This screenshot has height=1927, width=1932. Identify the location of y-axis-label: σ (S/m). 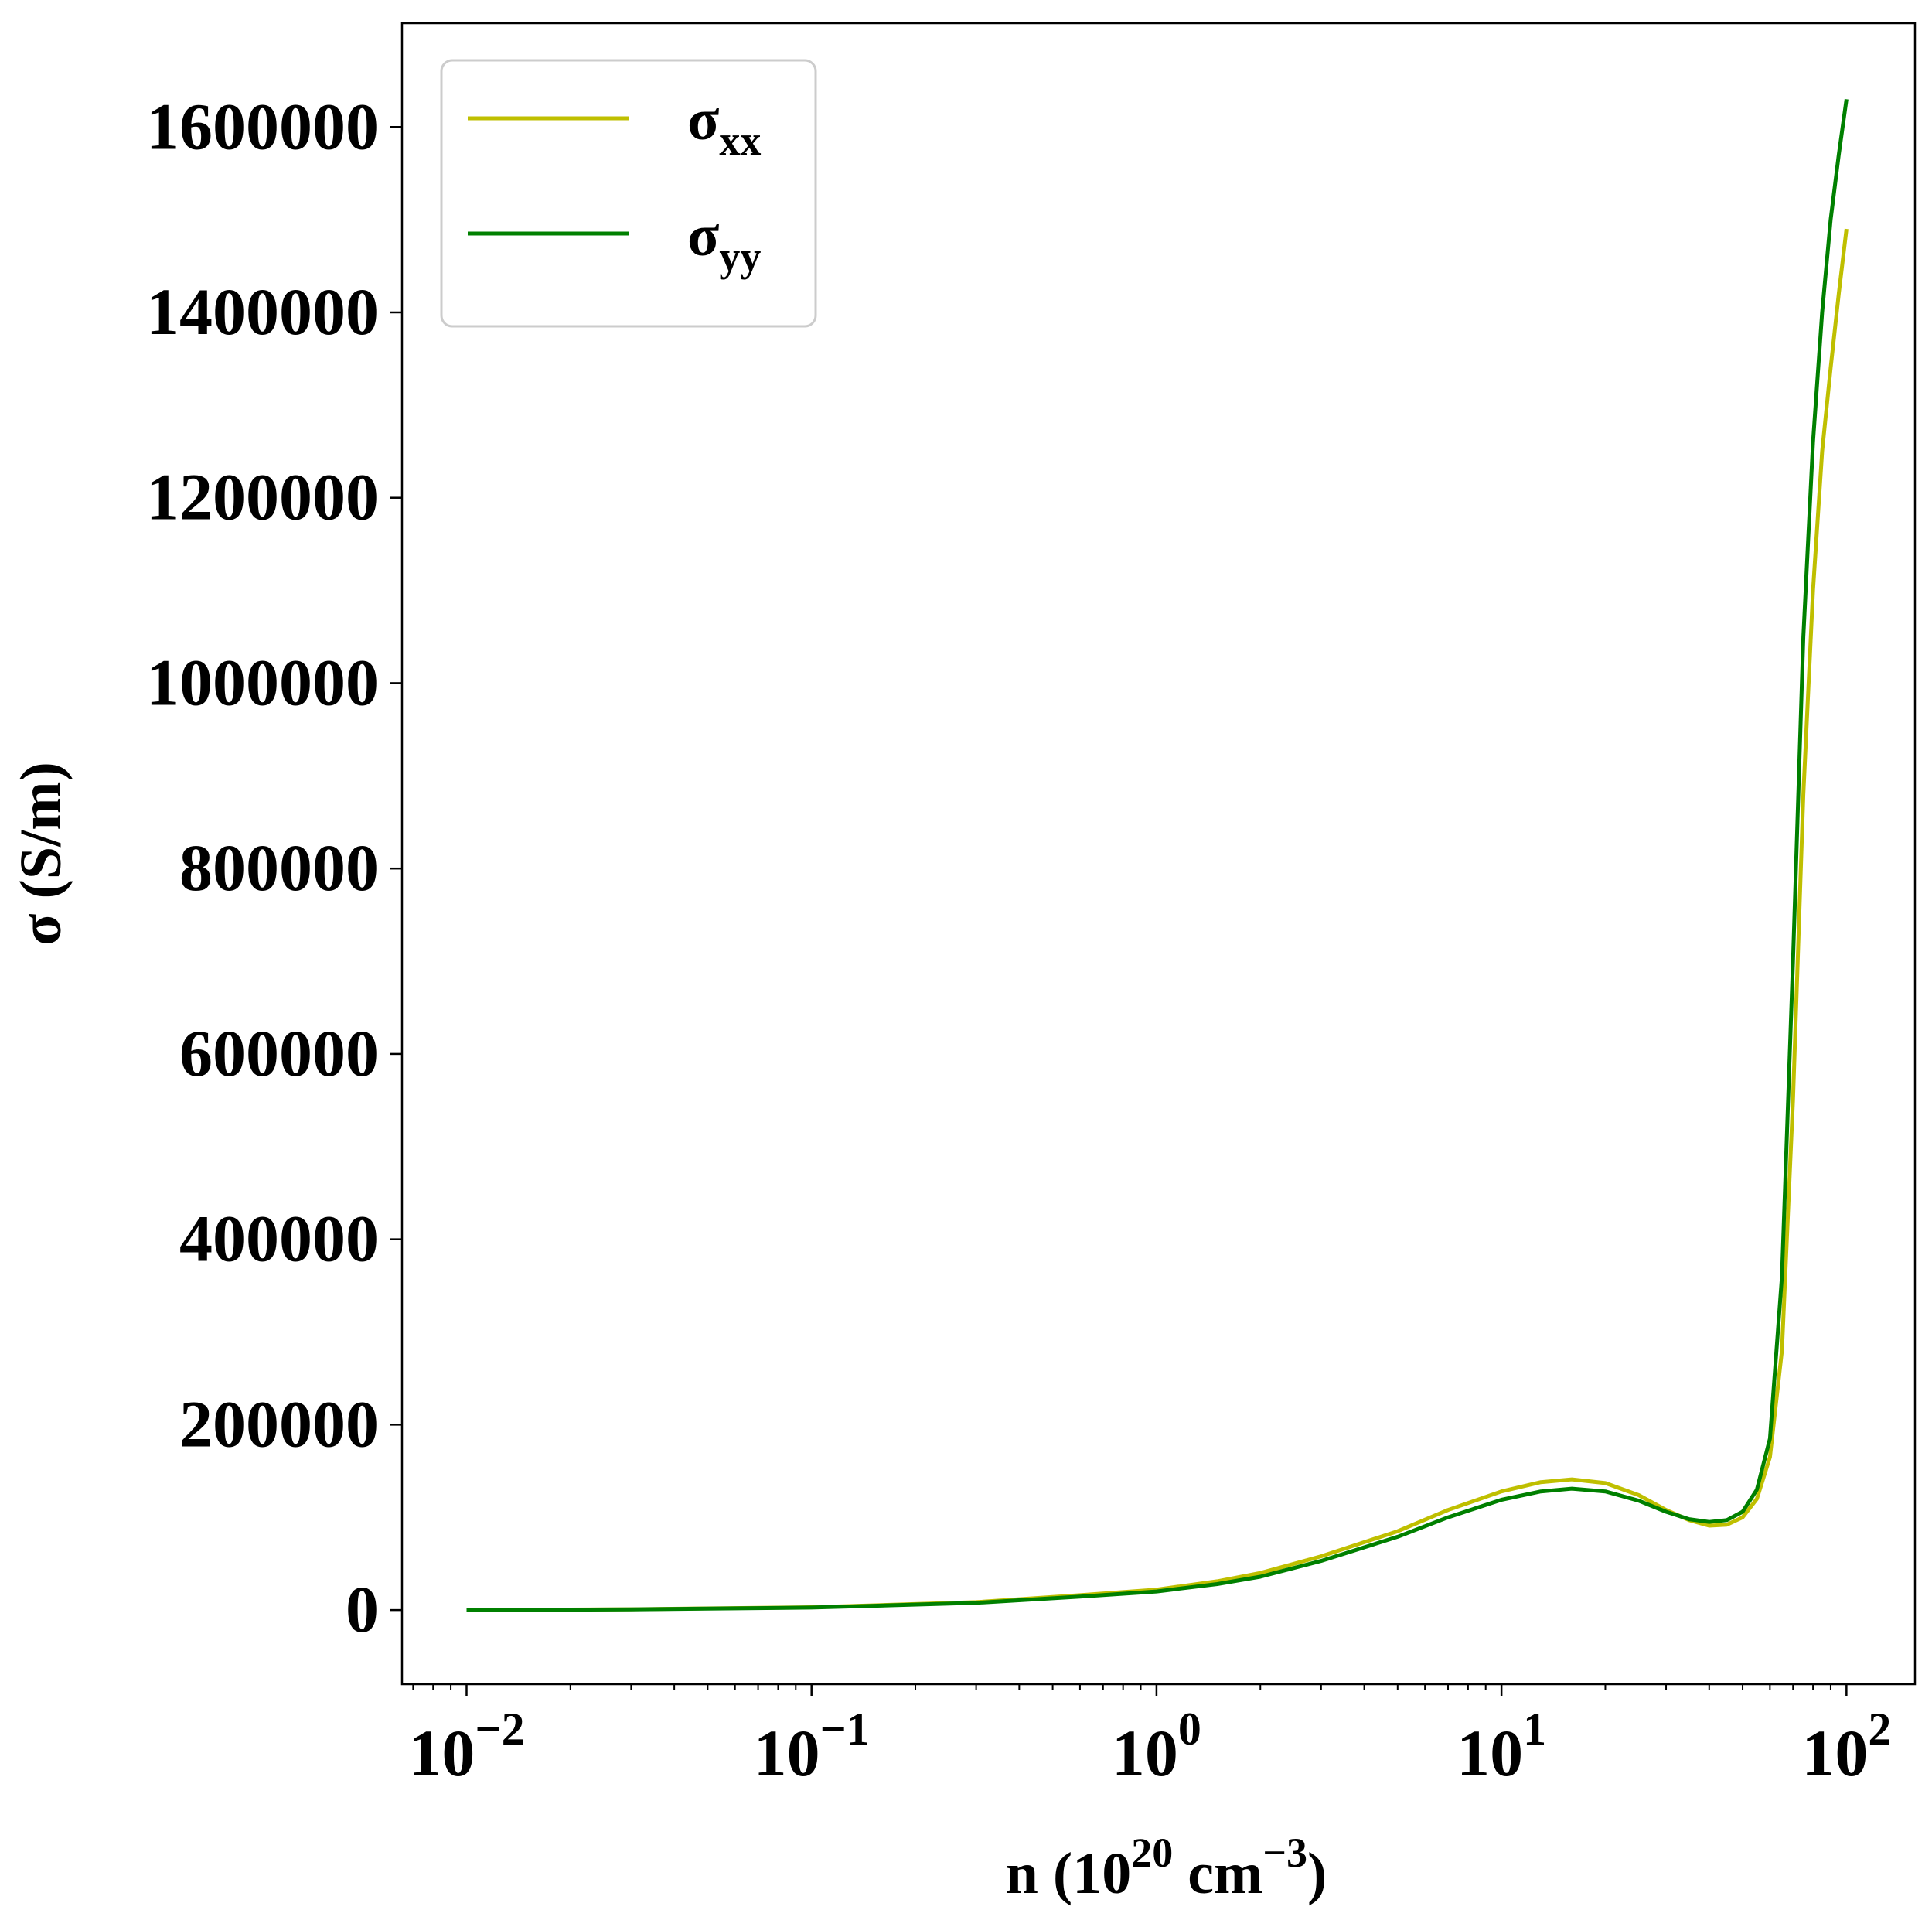
(41, 854).